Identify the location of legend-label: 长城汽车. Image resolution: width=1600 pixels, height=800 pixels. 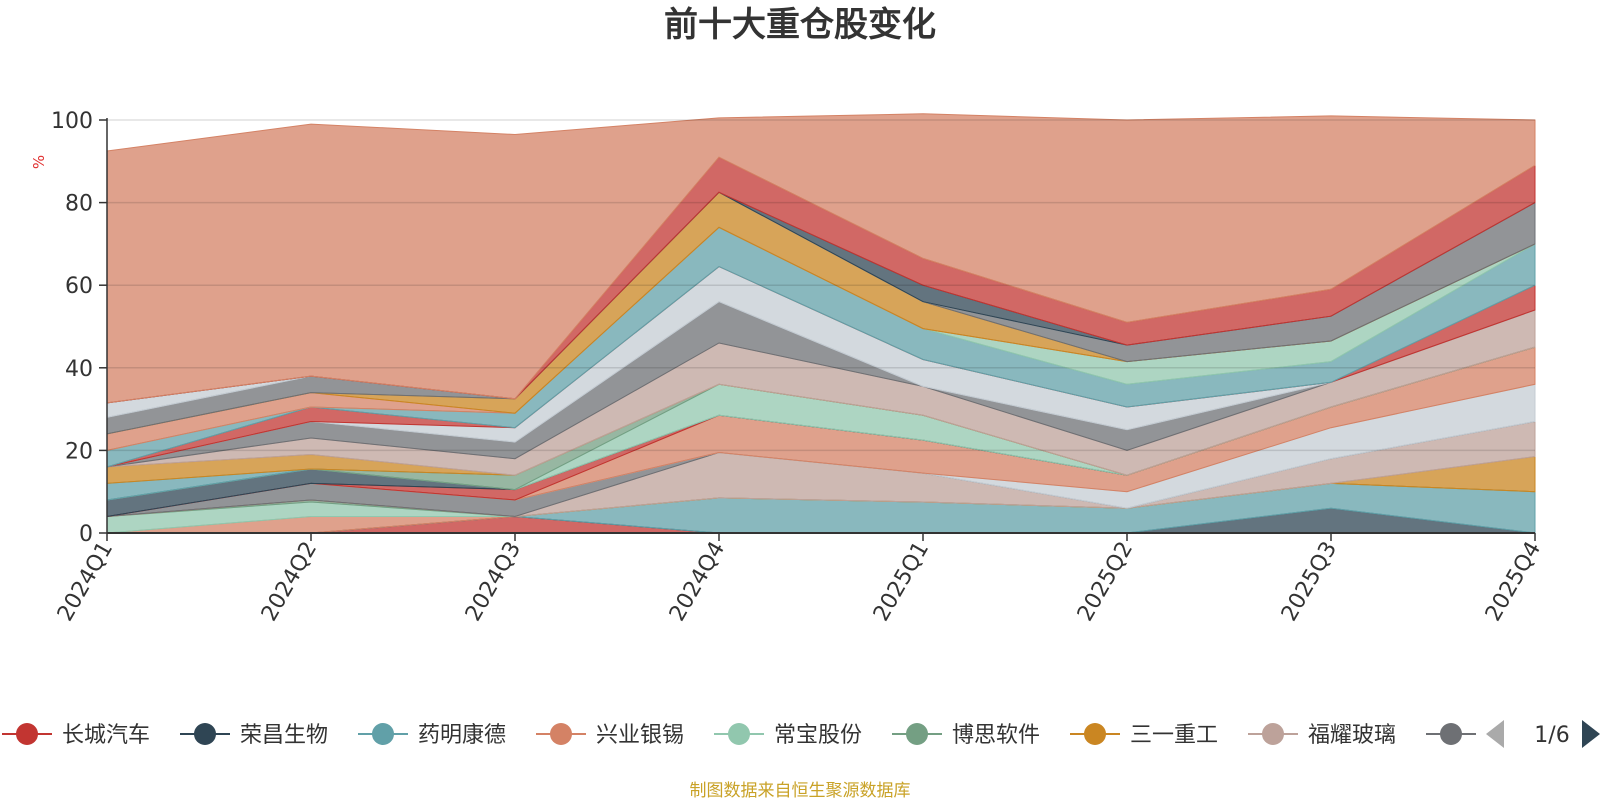
(106, 735).